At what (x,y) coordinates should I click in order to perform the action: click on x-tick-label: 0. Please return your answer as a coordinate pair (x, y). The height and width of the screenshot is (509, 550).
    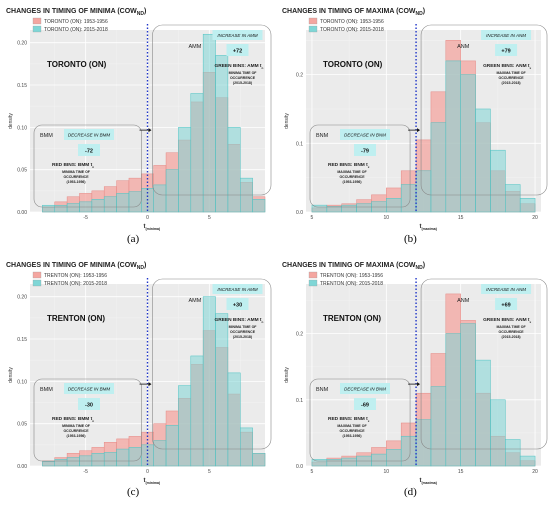
    Looking at the image, I should click on (147, 472).